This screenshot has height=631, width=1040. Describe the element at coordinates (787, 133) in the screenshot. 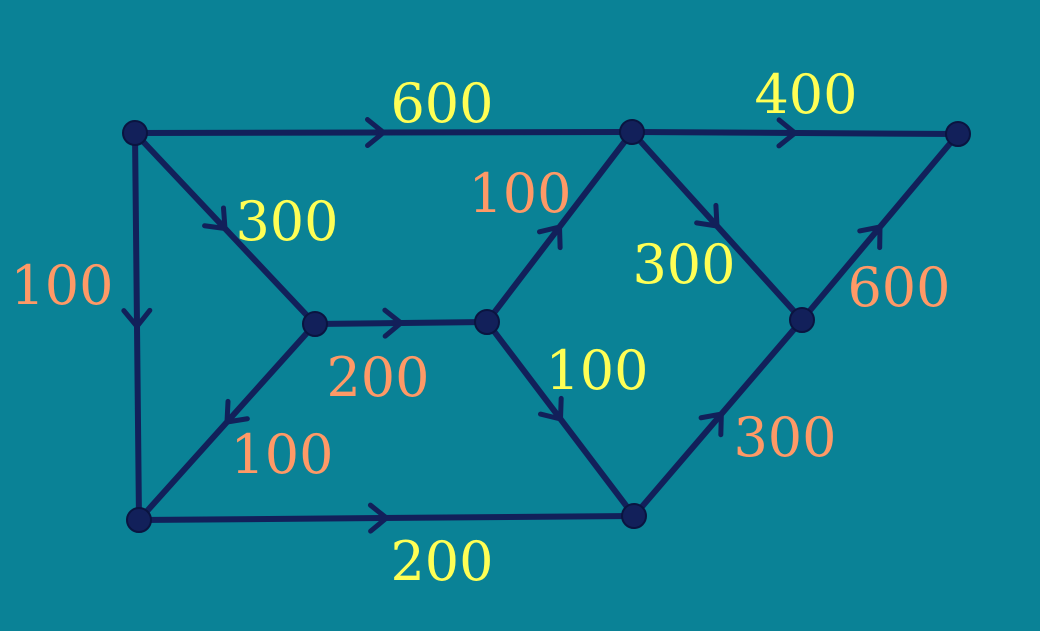

I see `arrow-B-C` at that location.